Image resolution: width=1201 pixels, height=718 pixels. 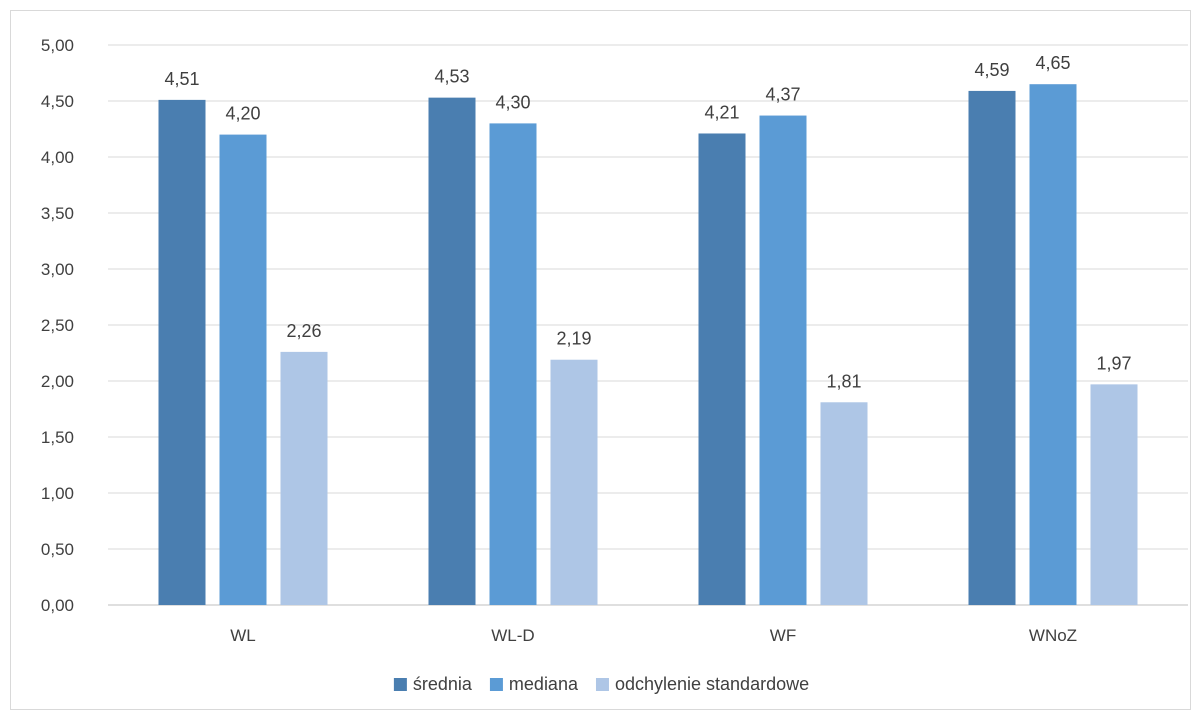 What do you see at coordinates (57, 493) in the screenshot?
I see `y-tick-label: 1,00` at bounding box center [57, 493].